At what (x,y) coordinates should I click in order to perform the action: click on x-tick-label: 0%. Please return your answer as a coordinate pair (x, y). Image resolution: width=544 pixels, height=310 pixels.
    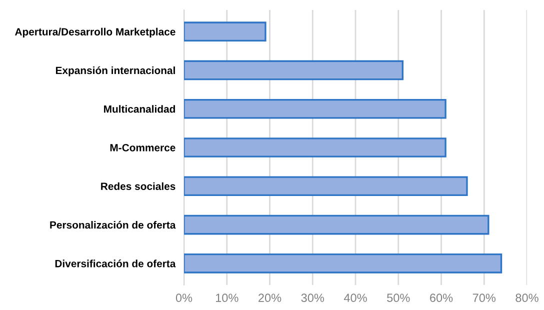
    Looking at the image, I should click on (184, 298).